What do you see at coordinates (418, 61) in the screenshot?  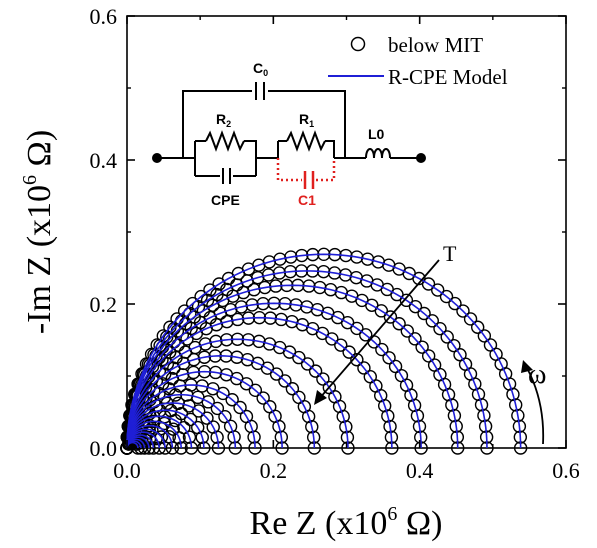 I see `legend: below MIT R-CPE Model` at bounding box center [418, 61].